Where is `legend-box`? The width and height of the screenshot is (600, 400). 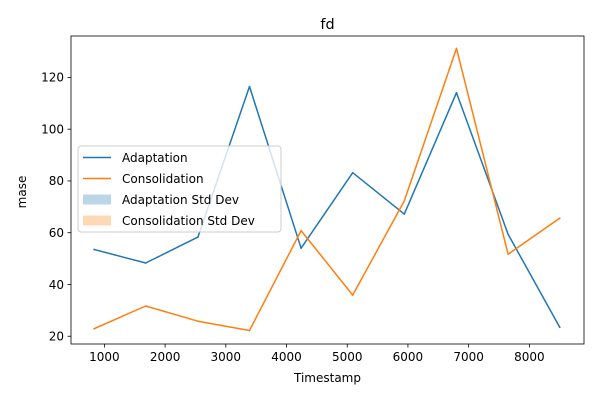 legend-box is located at coordinates (179, 189).